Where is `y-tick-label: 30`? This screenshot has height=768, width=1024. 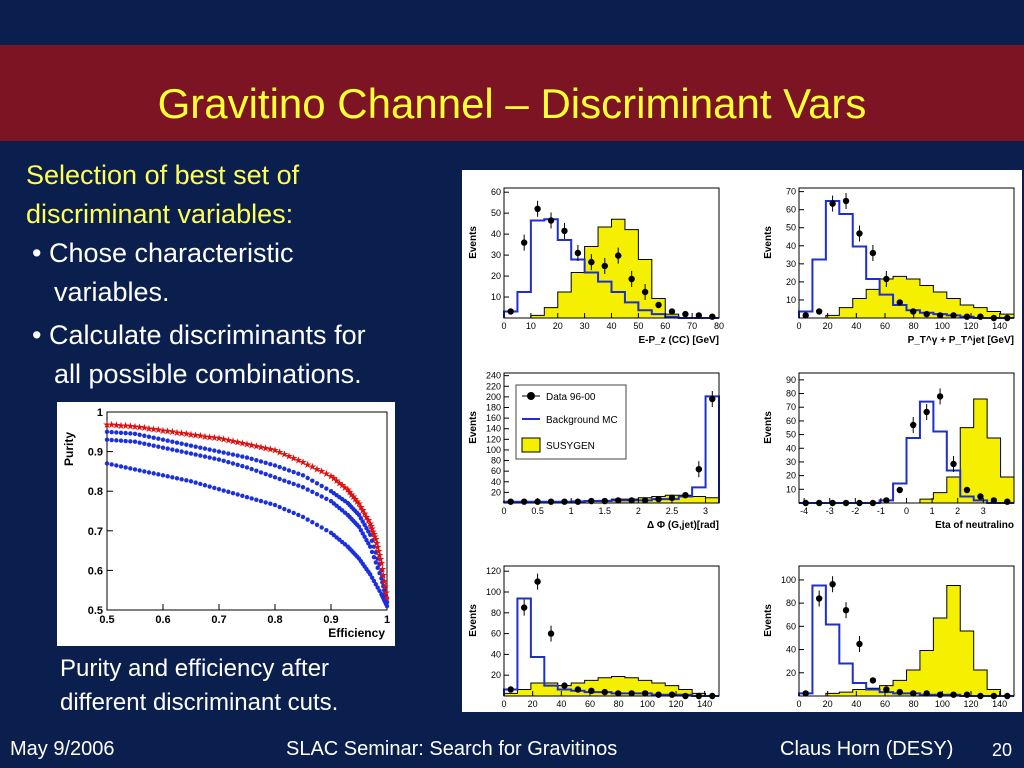 y-tick-label: 30 is located at coordinates (791, 264).